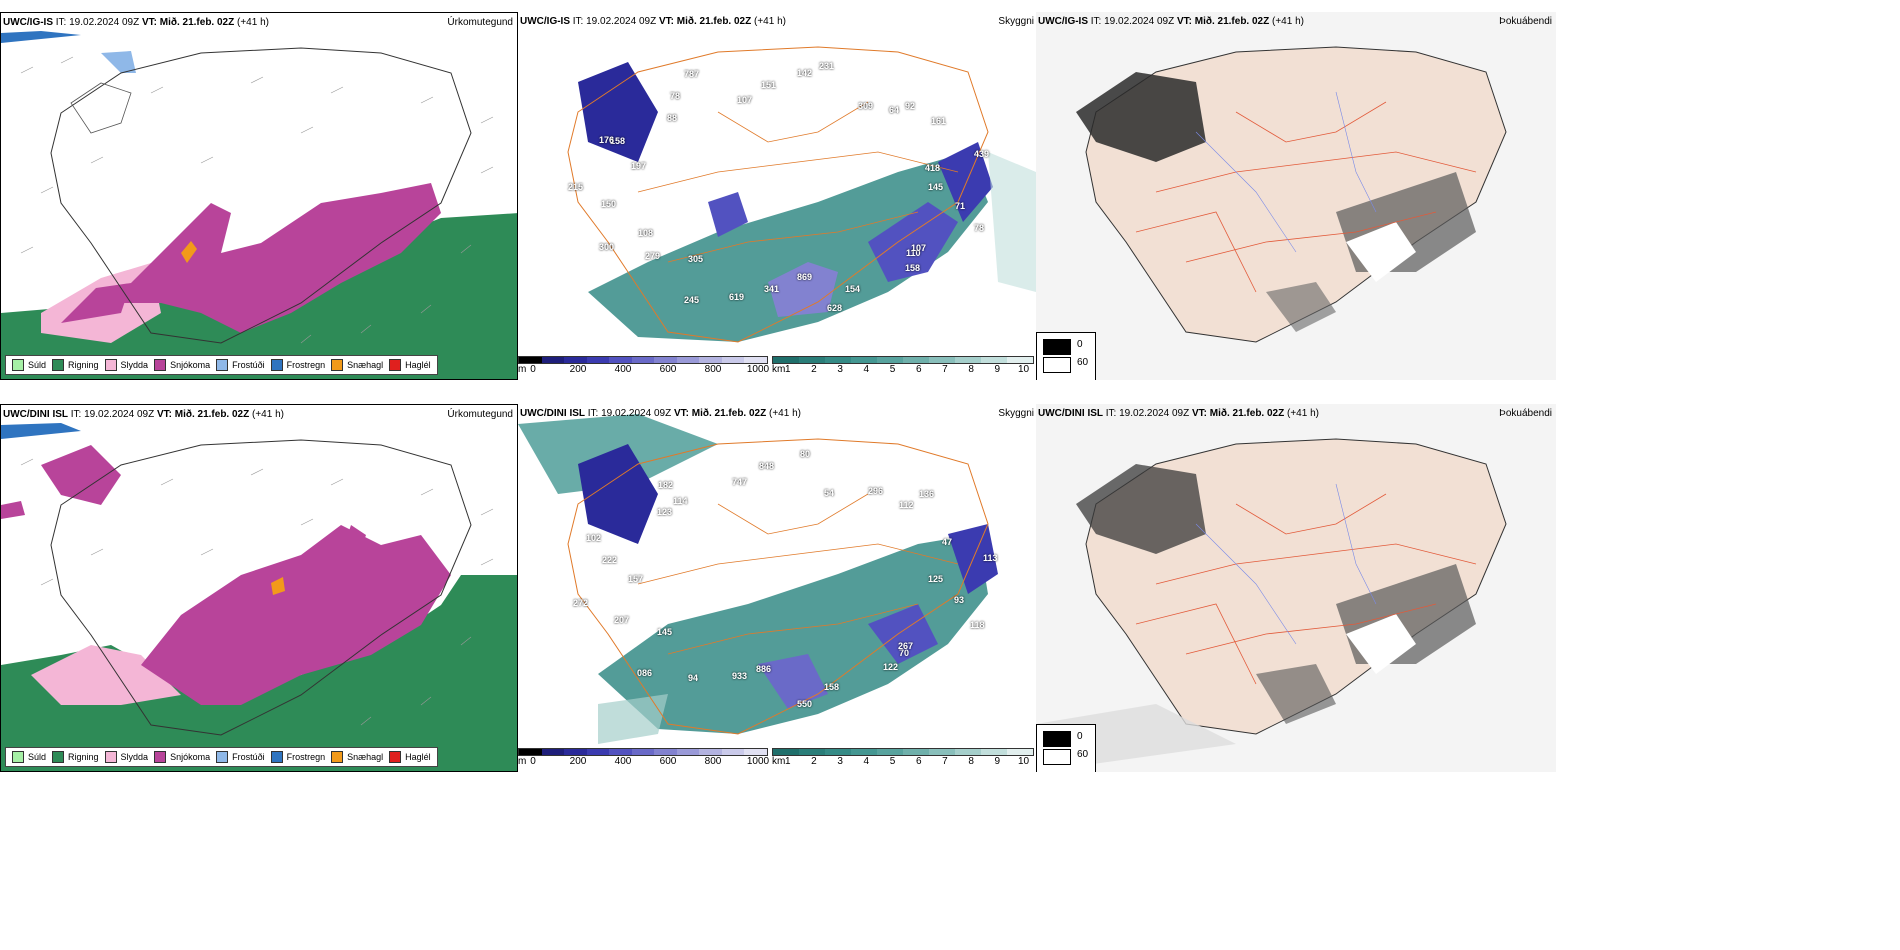 The width and height of the screenshot is (1900, 950). What do you see at coordinates (740, 676) in the screenshot?
I see `snow-depth-label: 933` at bounding box center [740, 676].